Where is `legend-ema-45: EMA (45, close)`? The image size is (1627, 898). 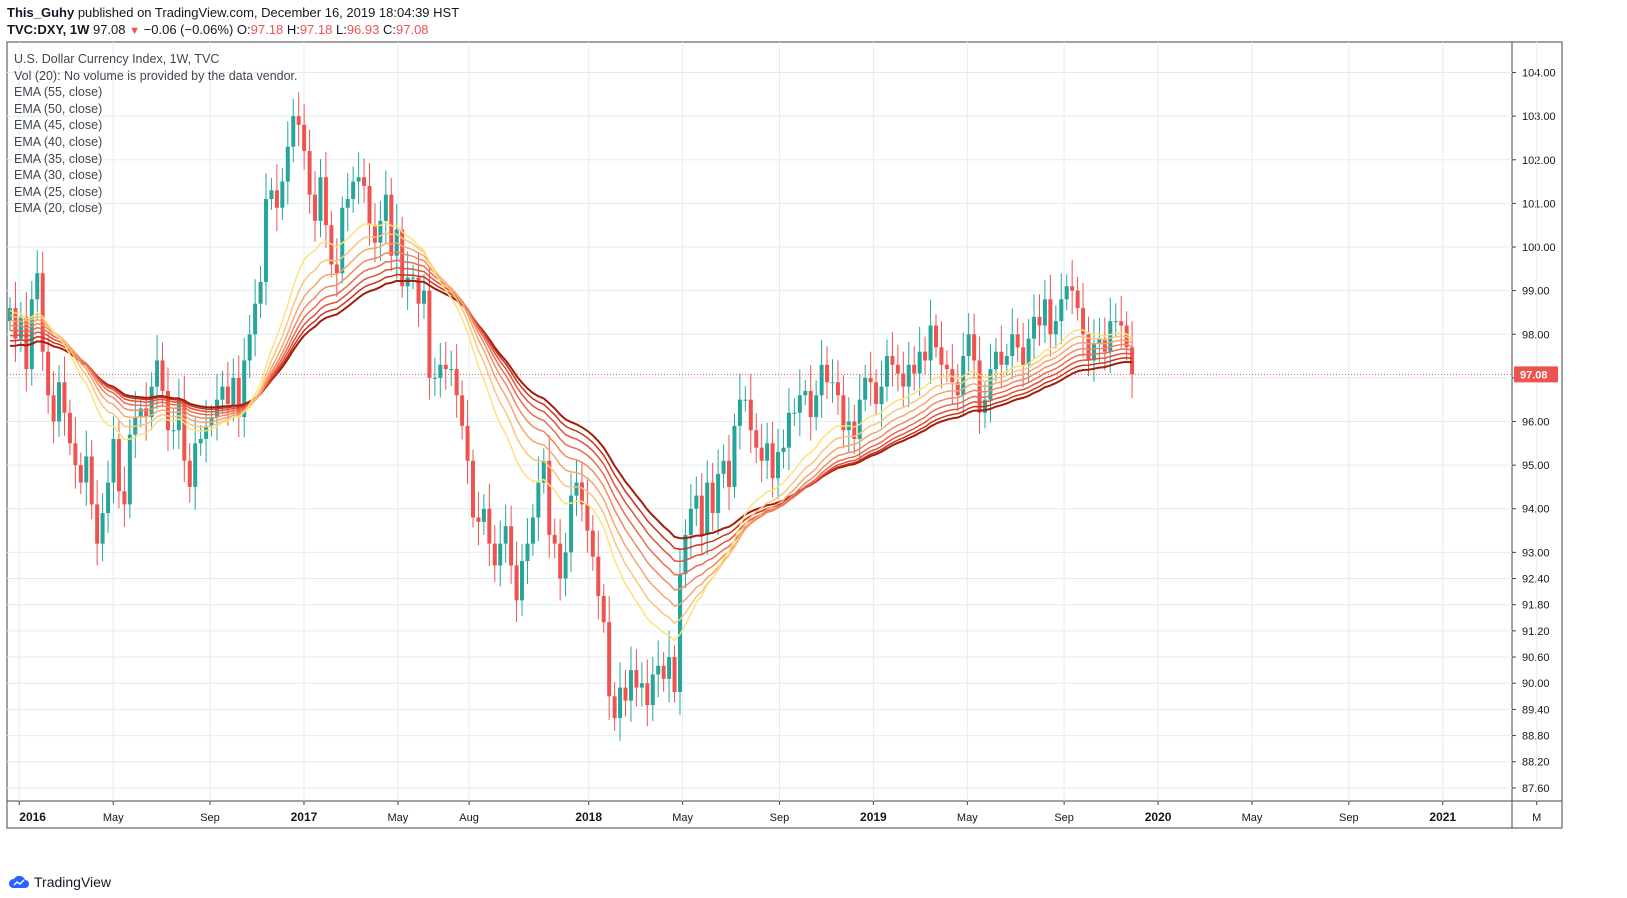
legend-ema-45: EMA (45, close) is located at coordinates (58, 125).